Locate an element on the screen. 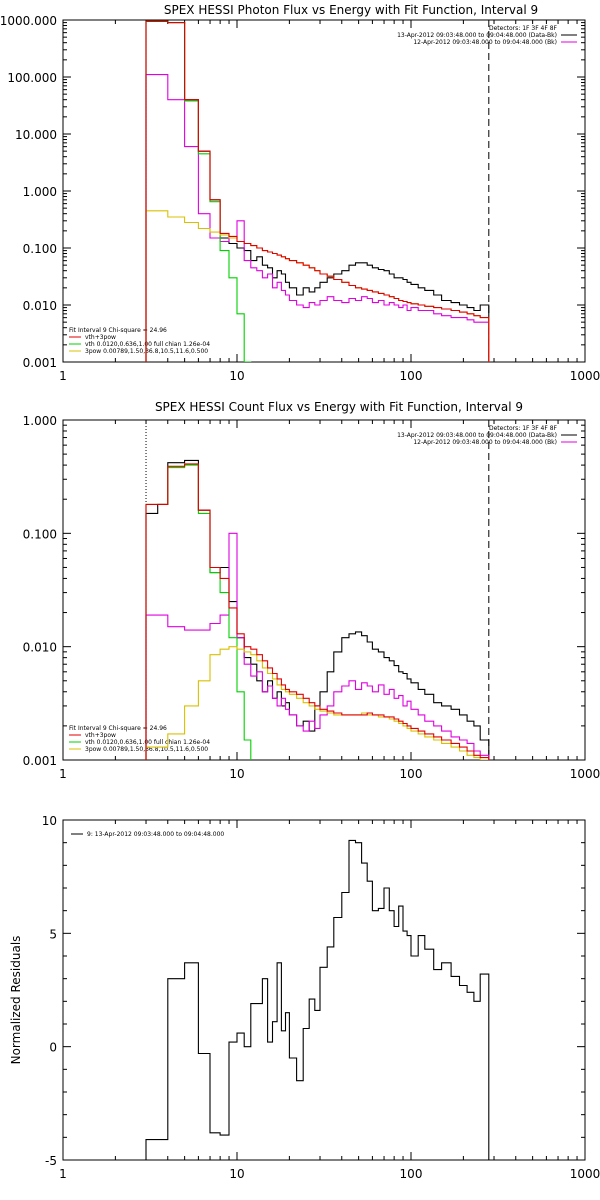 The image size is (600, 1200). y-tick-label: 100.000 is located at coordinates (32, 78).